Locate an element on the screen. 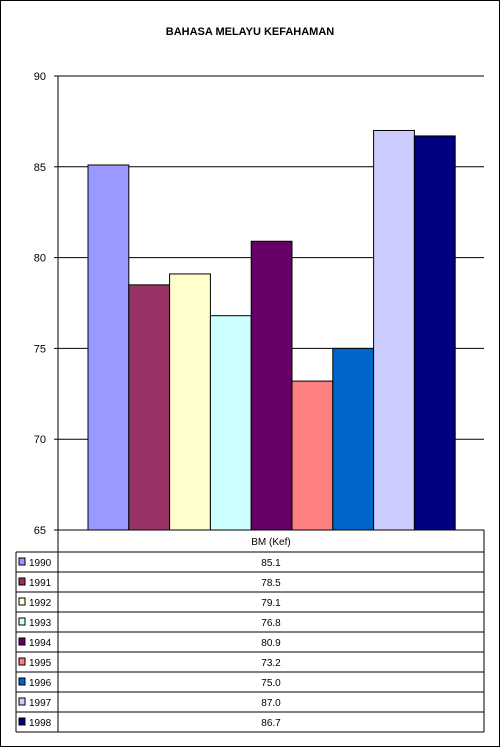  y-tick-label-75: 75 is located at coordinates (40, 349).